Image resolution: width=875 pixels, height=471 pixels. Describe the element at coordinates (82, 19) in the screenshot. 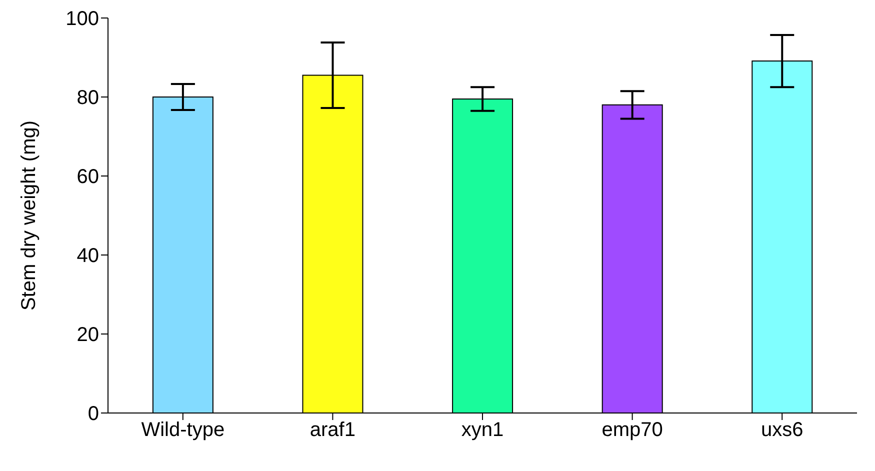

I see `y-tick-label: 100` at that location.